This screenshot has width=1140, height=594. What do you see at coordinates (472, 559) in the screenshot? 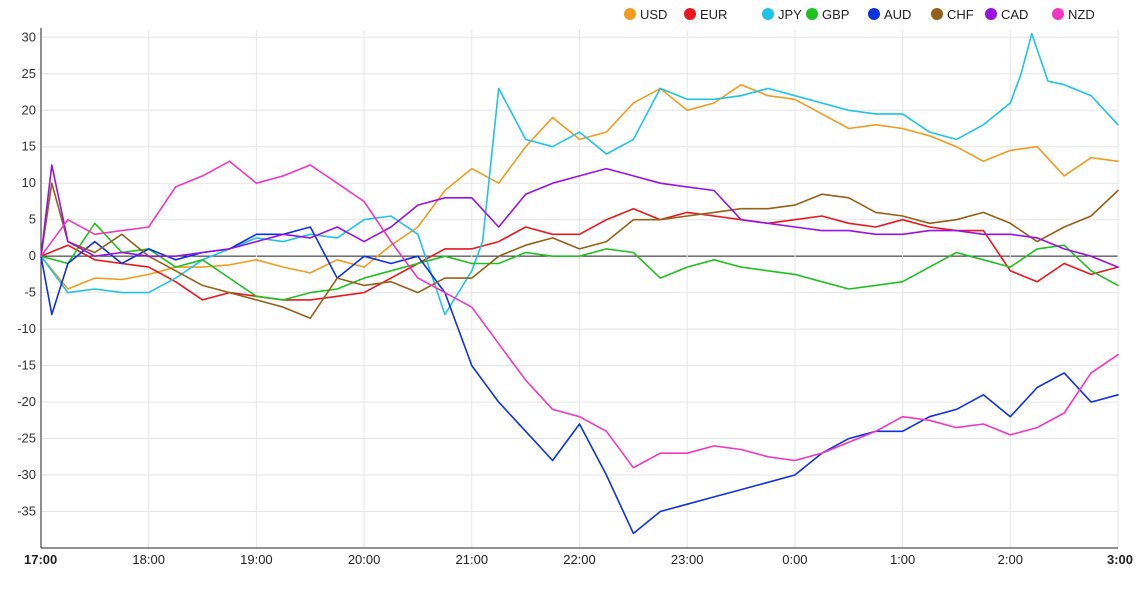
I see `x-tick-label: 21:00` at bounding box center [472, 559].